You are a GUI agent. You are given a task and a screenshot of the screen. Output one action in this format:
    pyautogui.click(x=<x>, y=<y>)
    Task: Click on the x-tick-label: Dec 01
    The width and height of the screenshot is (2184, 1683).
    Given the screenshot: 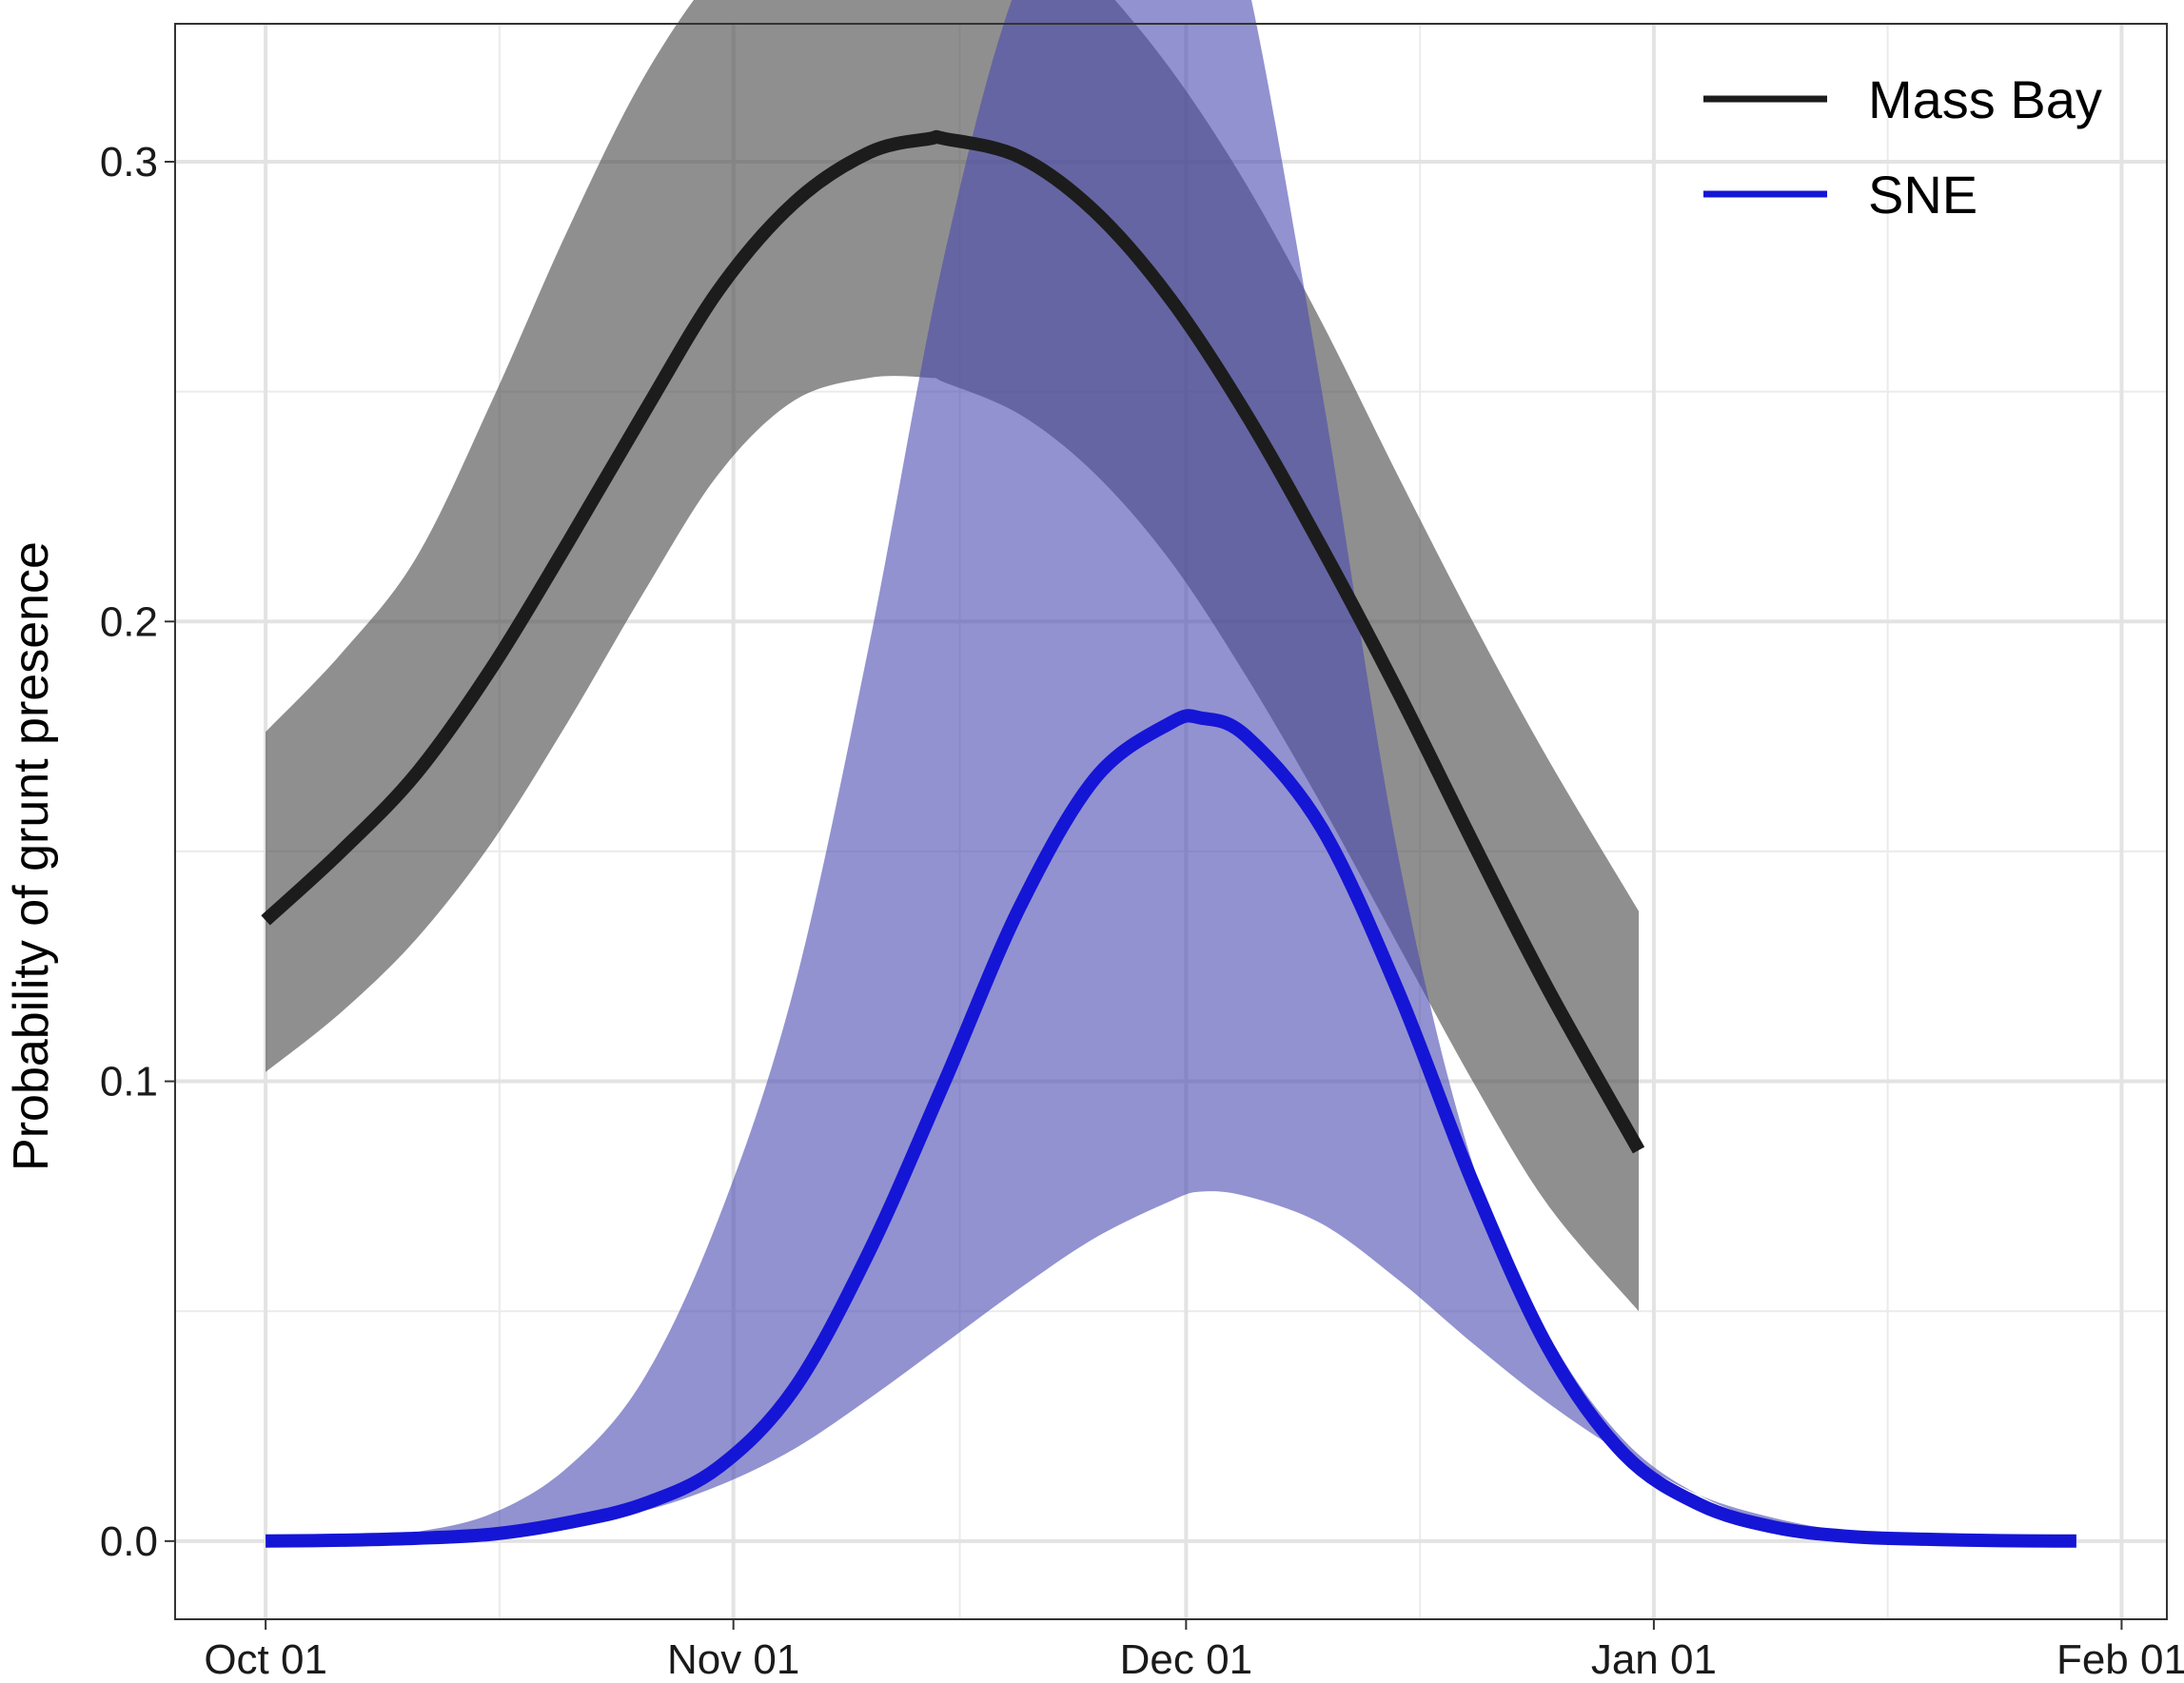 What is the action you would take?
    pyautogui.click(x=1186, y=1659)
    